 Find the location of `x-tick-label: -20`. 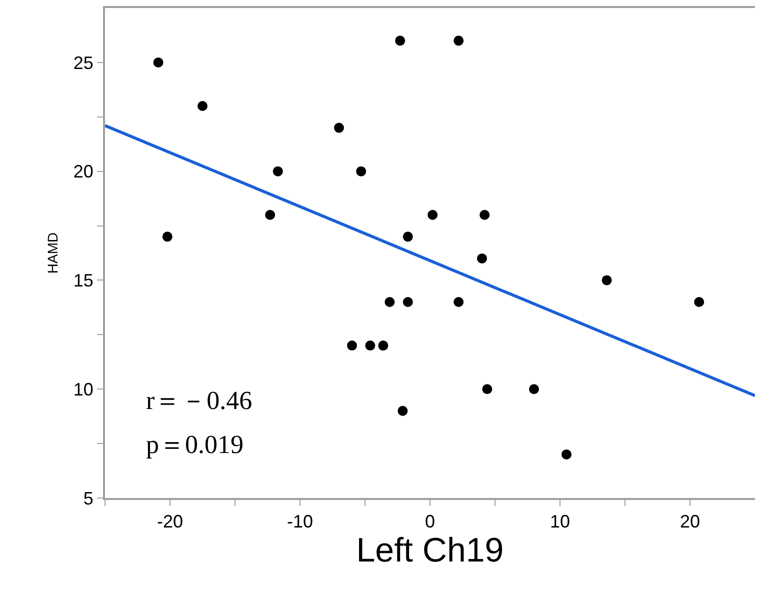

x-tick-label: -20 is located at coordinates (170, 522).